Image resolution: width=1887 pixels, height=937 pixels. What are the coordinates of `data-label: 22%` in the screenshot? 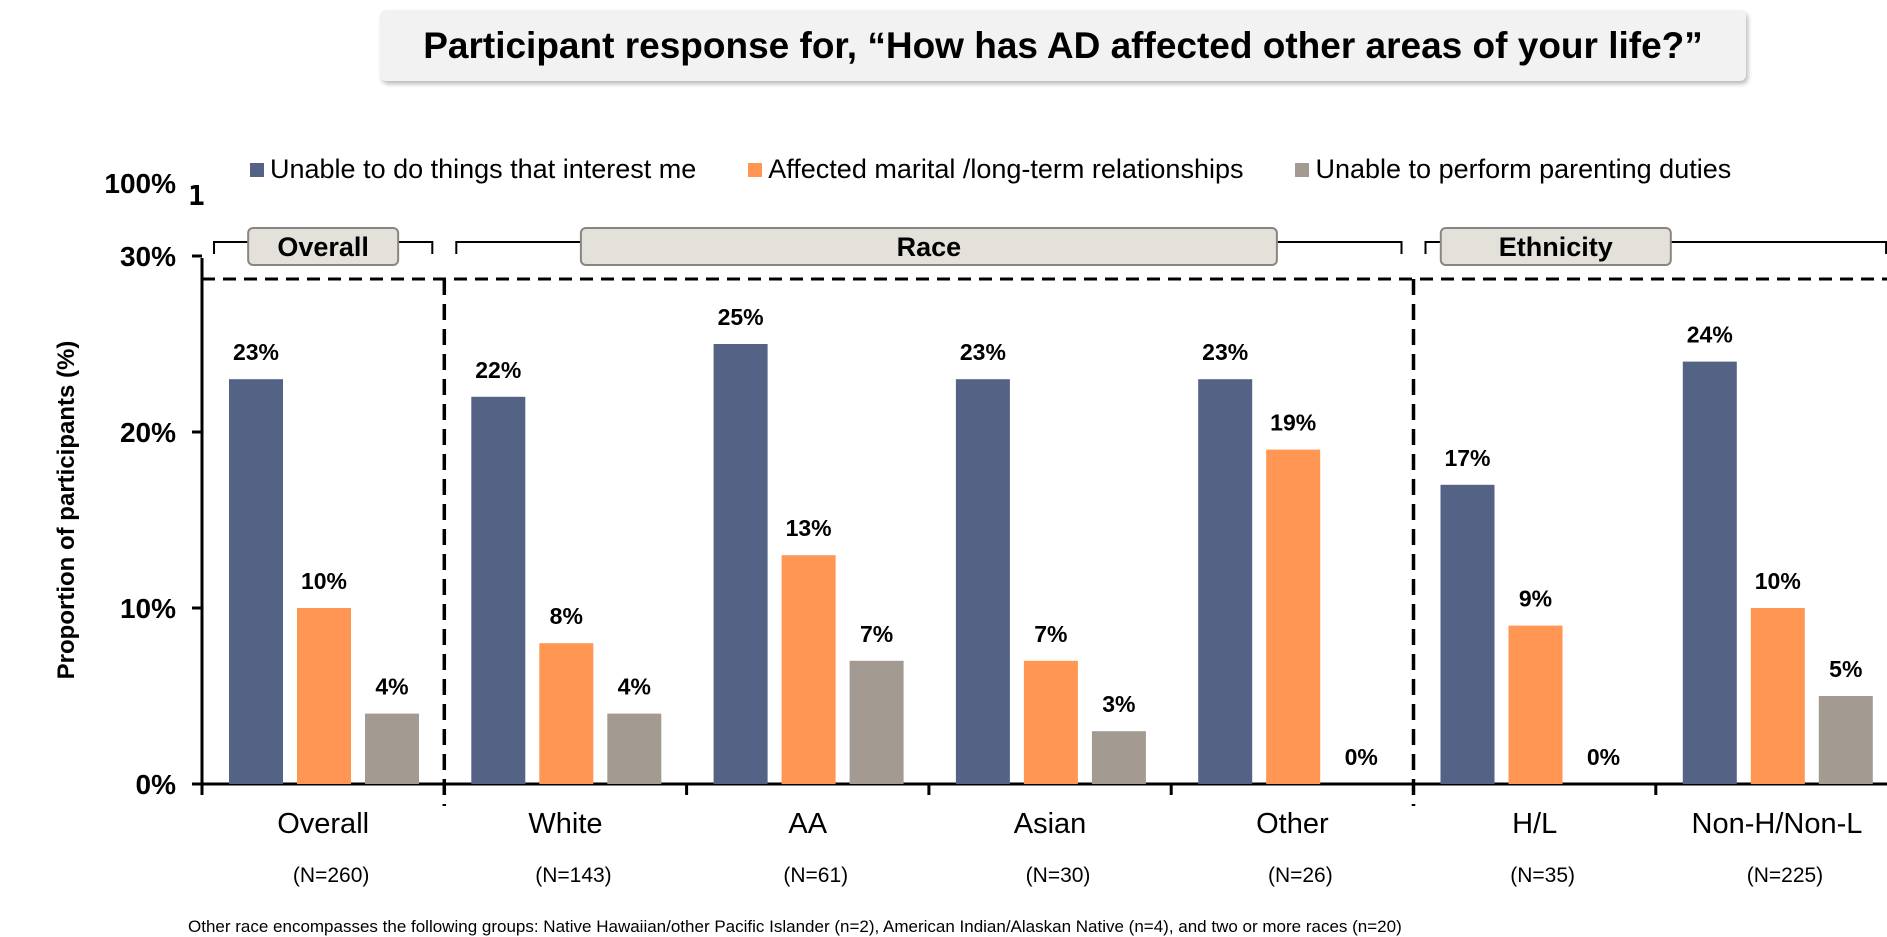 It's located at (498, 370).